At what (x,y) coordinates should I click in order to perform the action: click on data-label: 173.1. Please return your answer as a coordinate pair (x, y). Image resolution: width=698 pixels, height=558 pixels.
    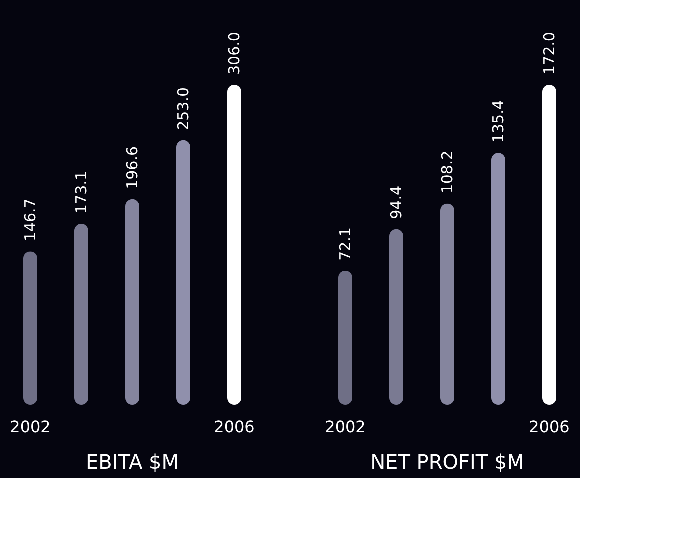
    Looking at the image, I should click on (81, 192).